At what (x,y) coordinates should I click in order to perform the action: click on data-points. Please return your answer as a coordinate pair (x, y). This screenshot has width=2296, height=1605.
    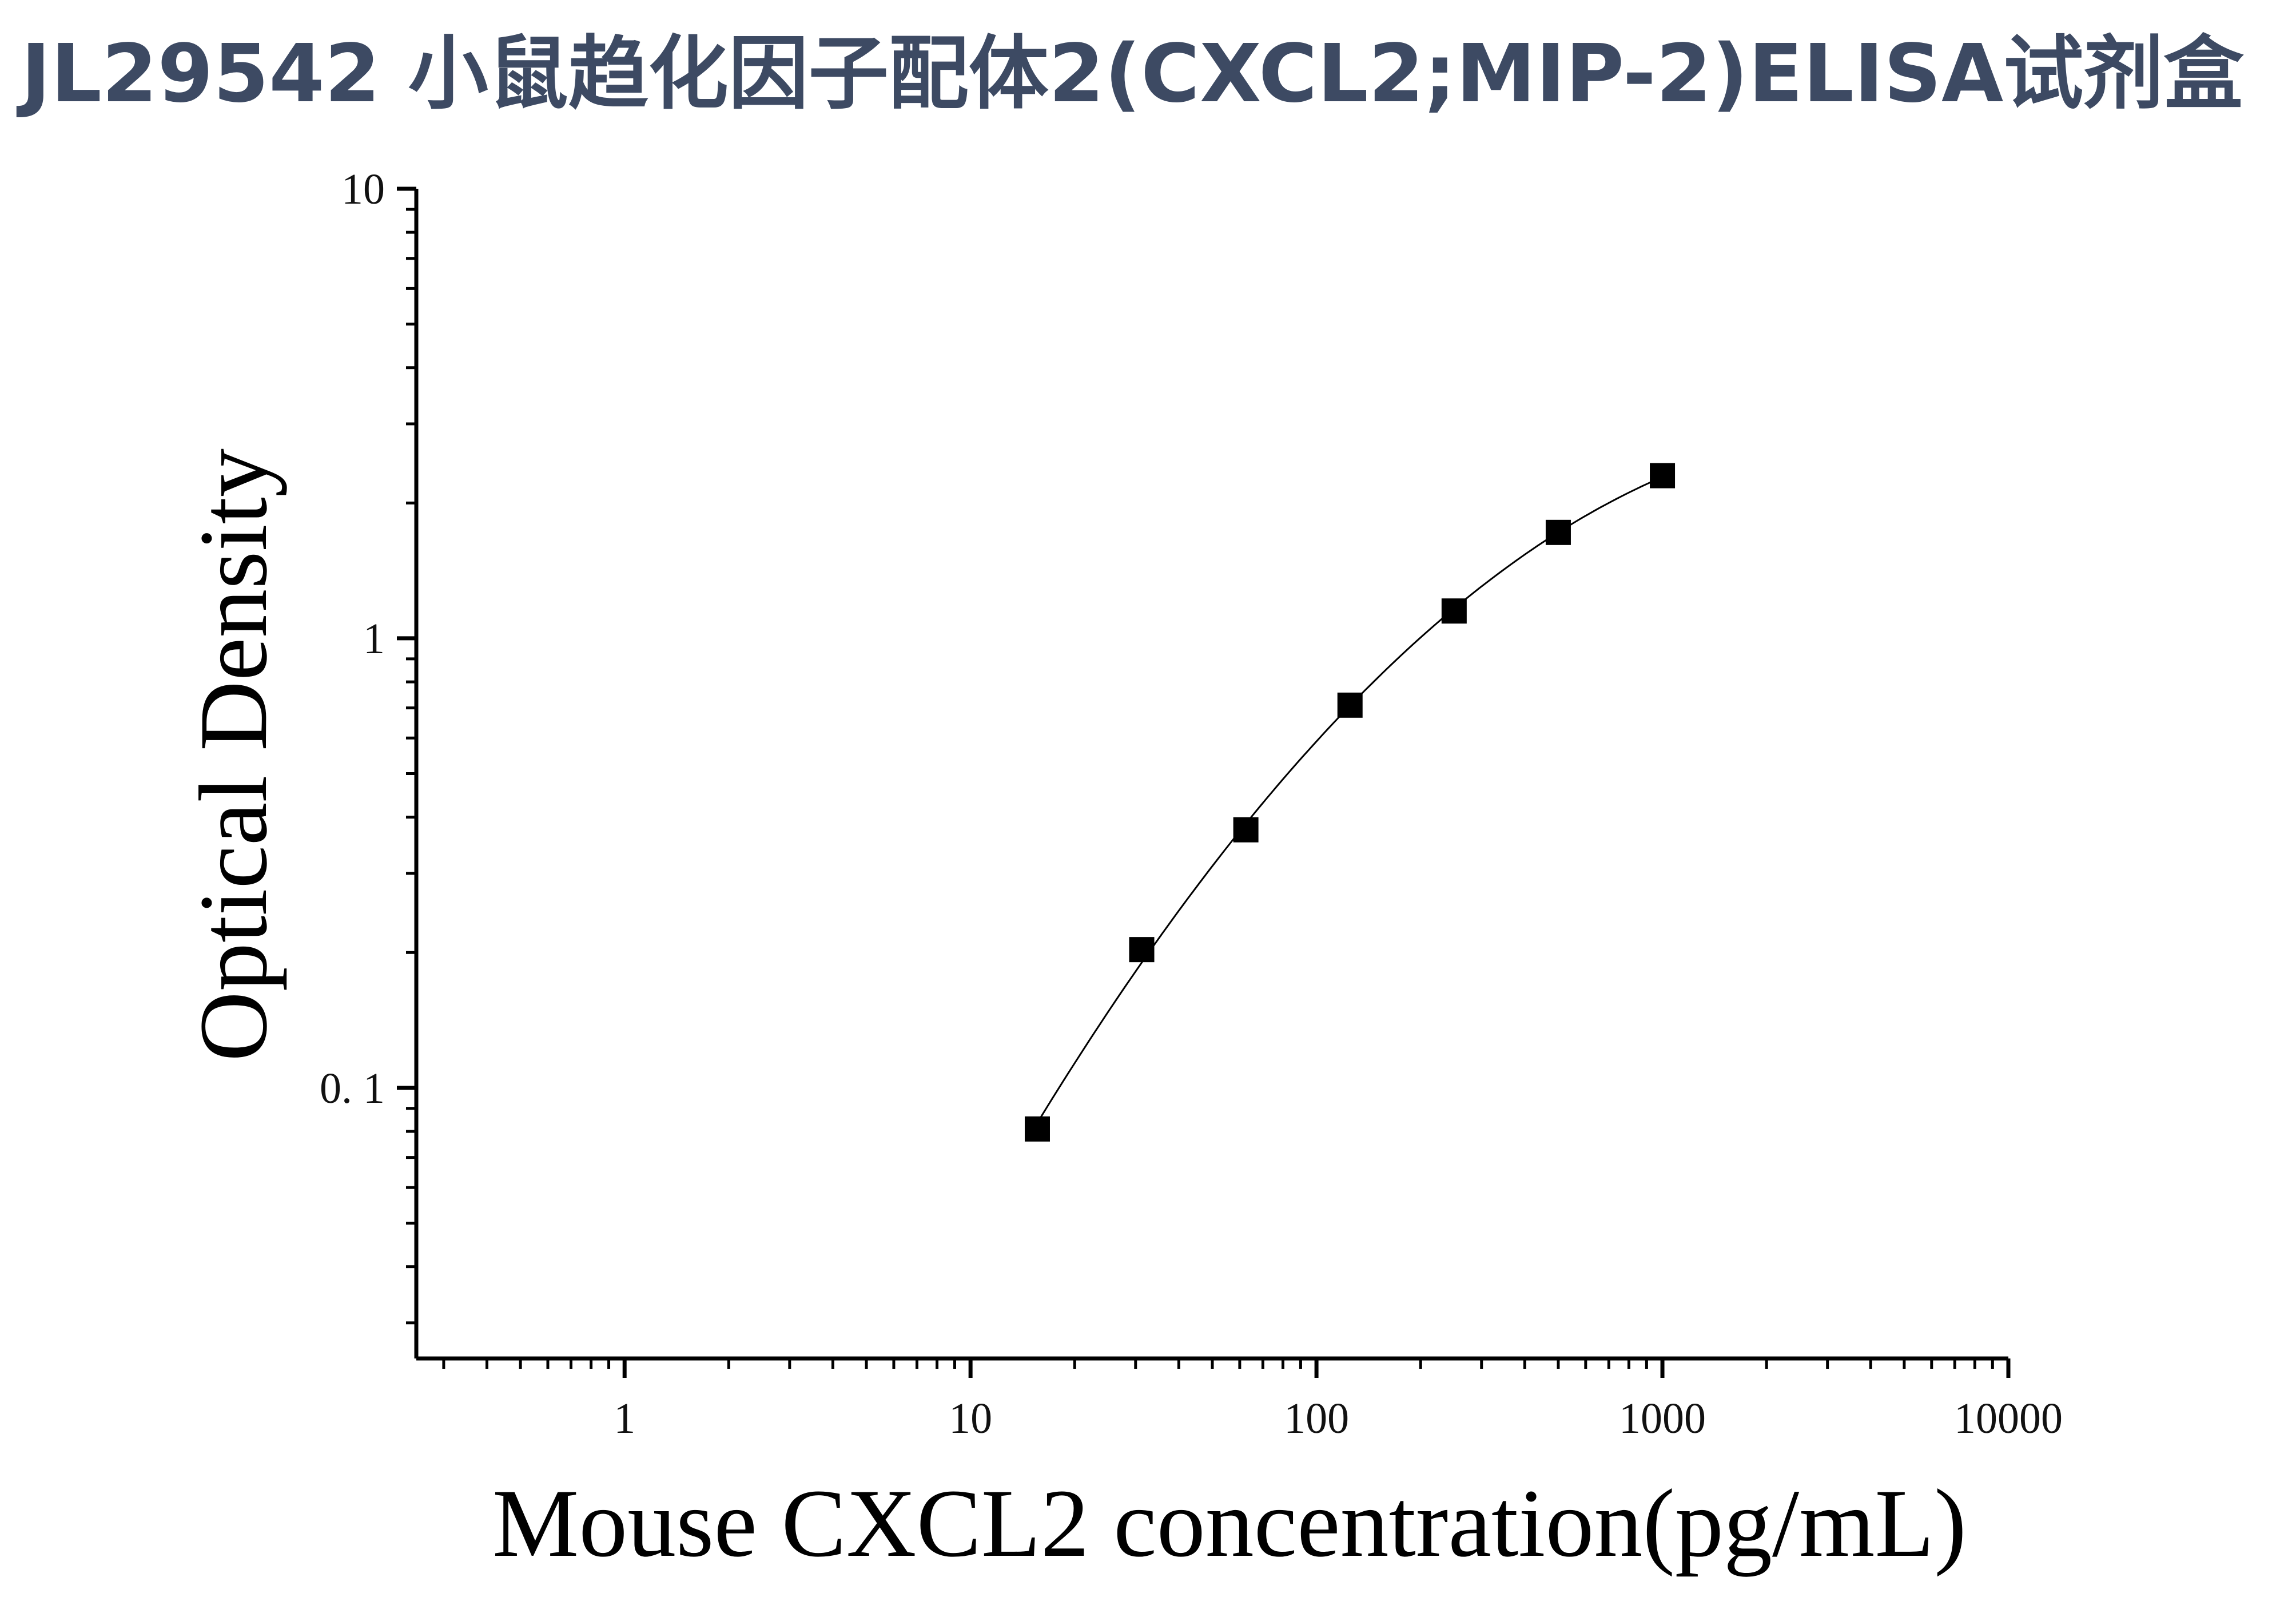
    Looking at the image, I should click on (1350, 802).